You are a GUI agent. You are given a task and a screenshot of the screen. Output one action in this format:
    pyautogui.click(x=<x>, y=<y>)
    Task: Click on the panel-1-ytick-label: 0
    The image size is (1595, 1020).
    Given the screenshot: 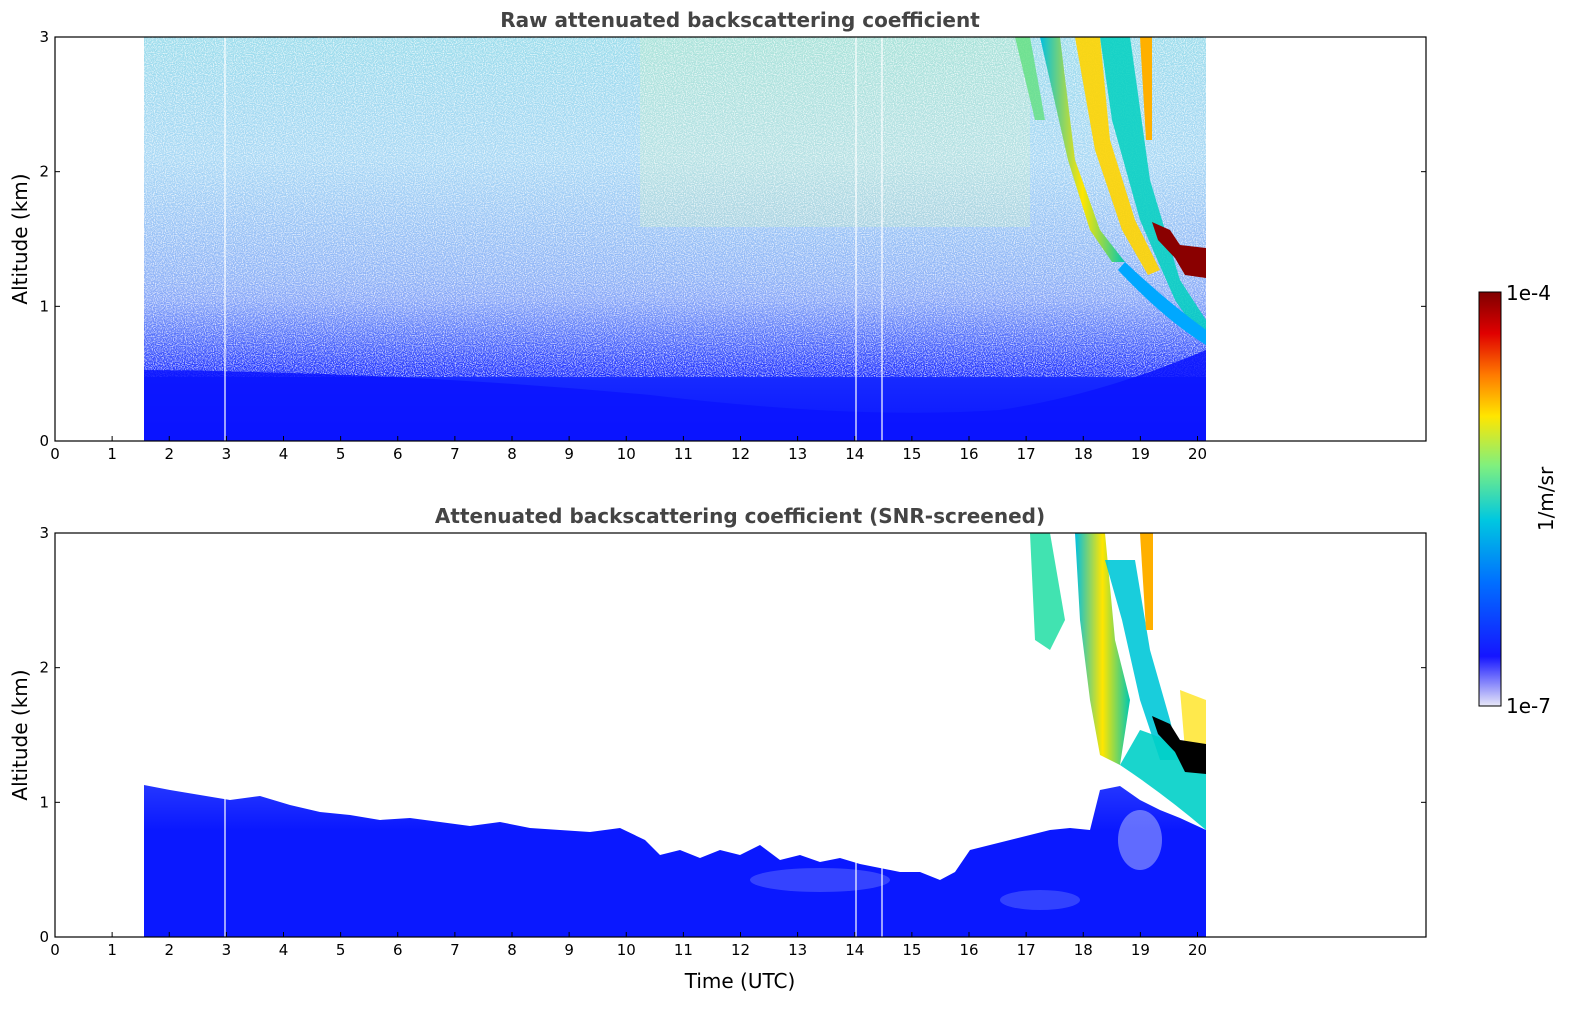 What is the action you would take?
    pyautogui.click(x=44, y=441)
    